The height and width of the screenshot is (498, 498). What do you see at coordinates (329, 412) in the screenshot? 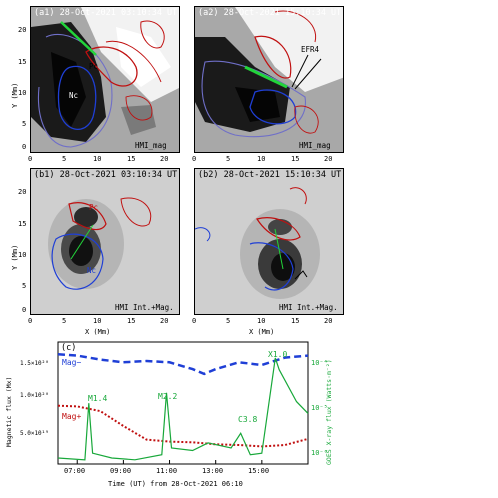
I see `right-axis-label: GOES X-ray flux (Watts·m⁻²)` at bounding box center [329, 412].